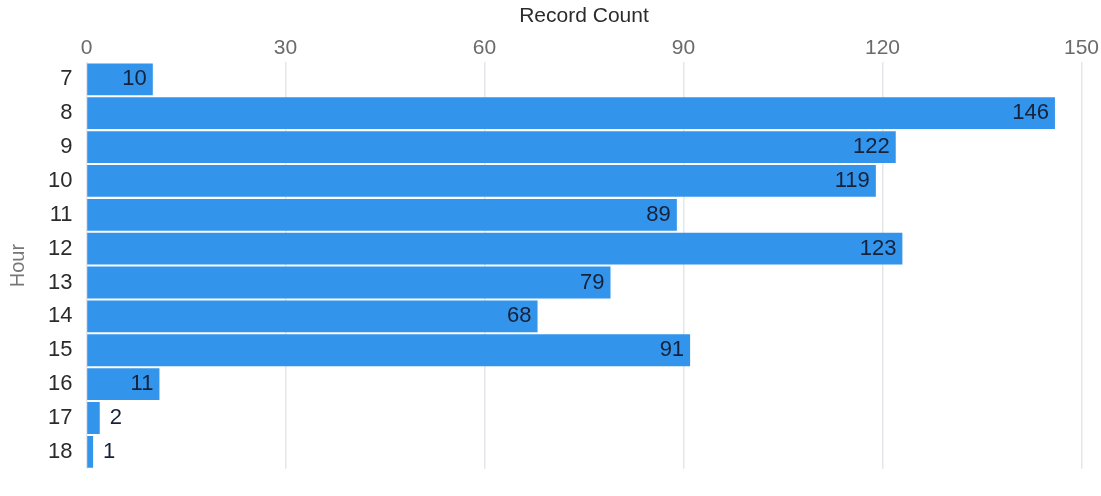 The width and height of the screenshot is (1101, 496). What do you see at coordinates (60, 450) in the screenshot?
I see `y-tick-label: 18` at bounding box center [60, 450].